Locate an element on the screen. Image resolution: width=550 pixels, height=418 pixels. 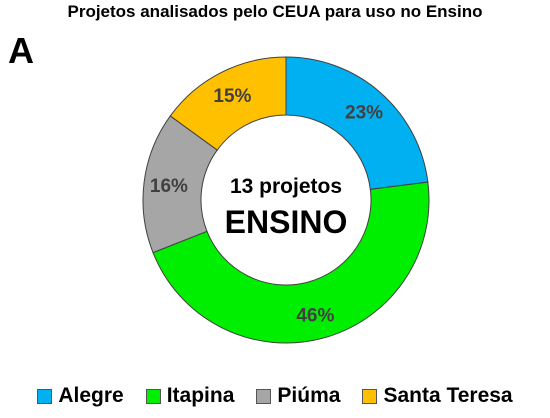
legend-item-santa-teresa: Santa Teresa is located at coordinates (437, 396).